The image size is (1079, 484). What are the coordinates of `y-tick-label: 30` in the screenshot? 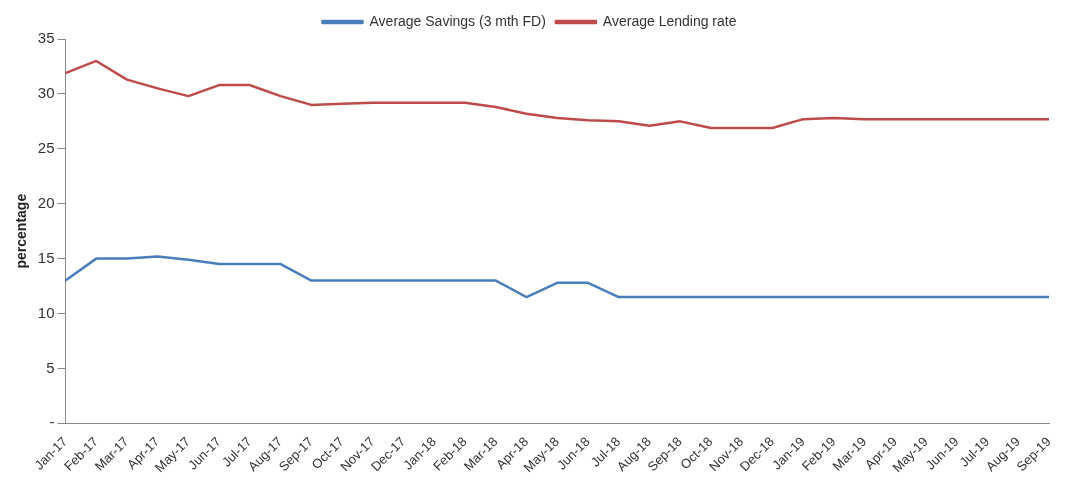 It's located at (46, 93).